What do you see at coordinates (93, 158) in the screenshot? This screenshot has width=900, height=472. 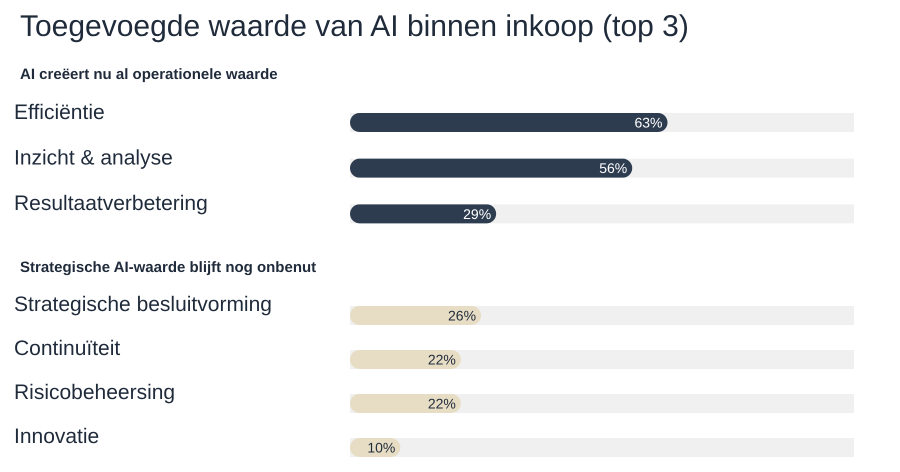 I see `y-tick-label: Inzicht & analyse` at bounding box center [93, 158].